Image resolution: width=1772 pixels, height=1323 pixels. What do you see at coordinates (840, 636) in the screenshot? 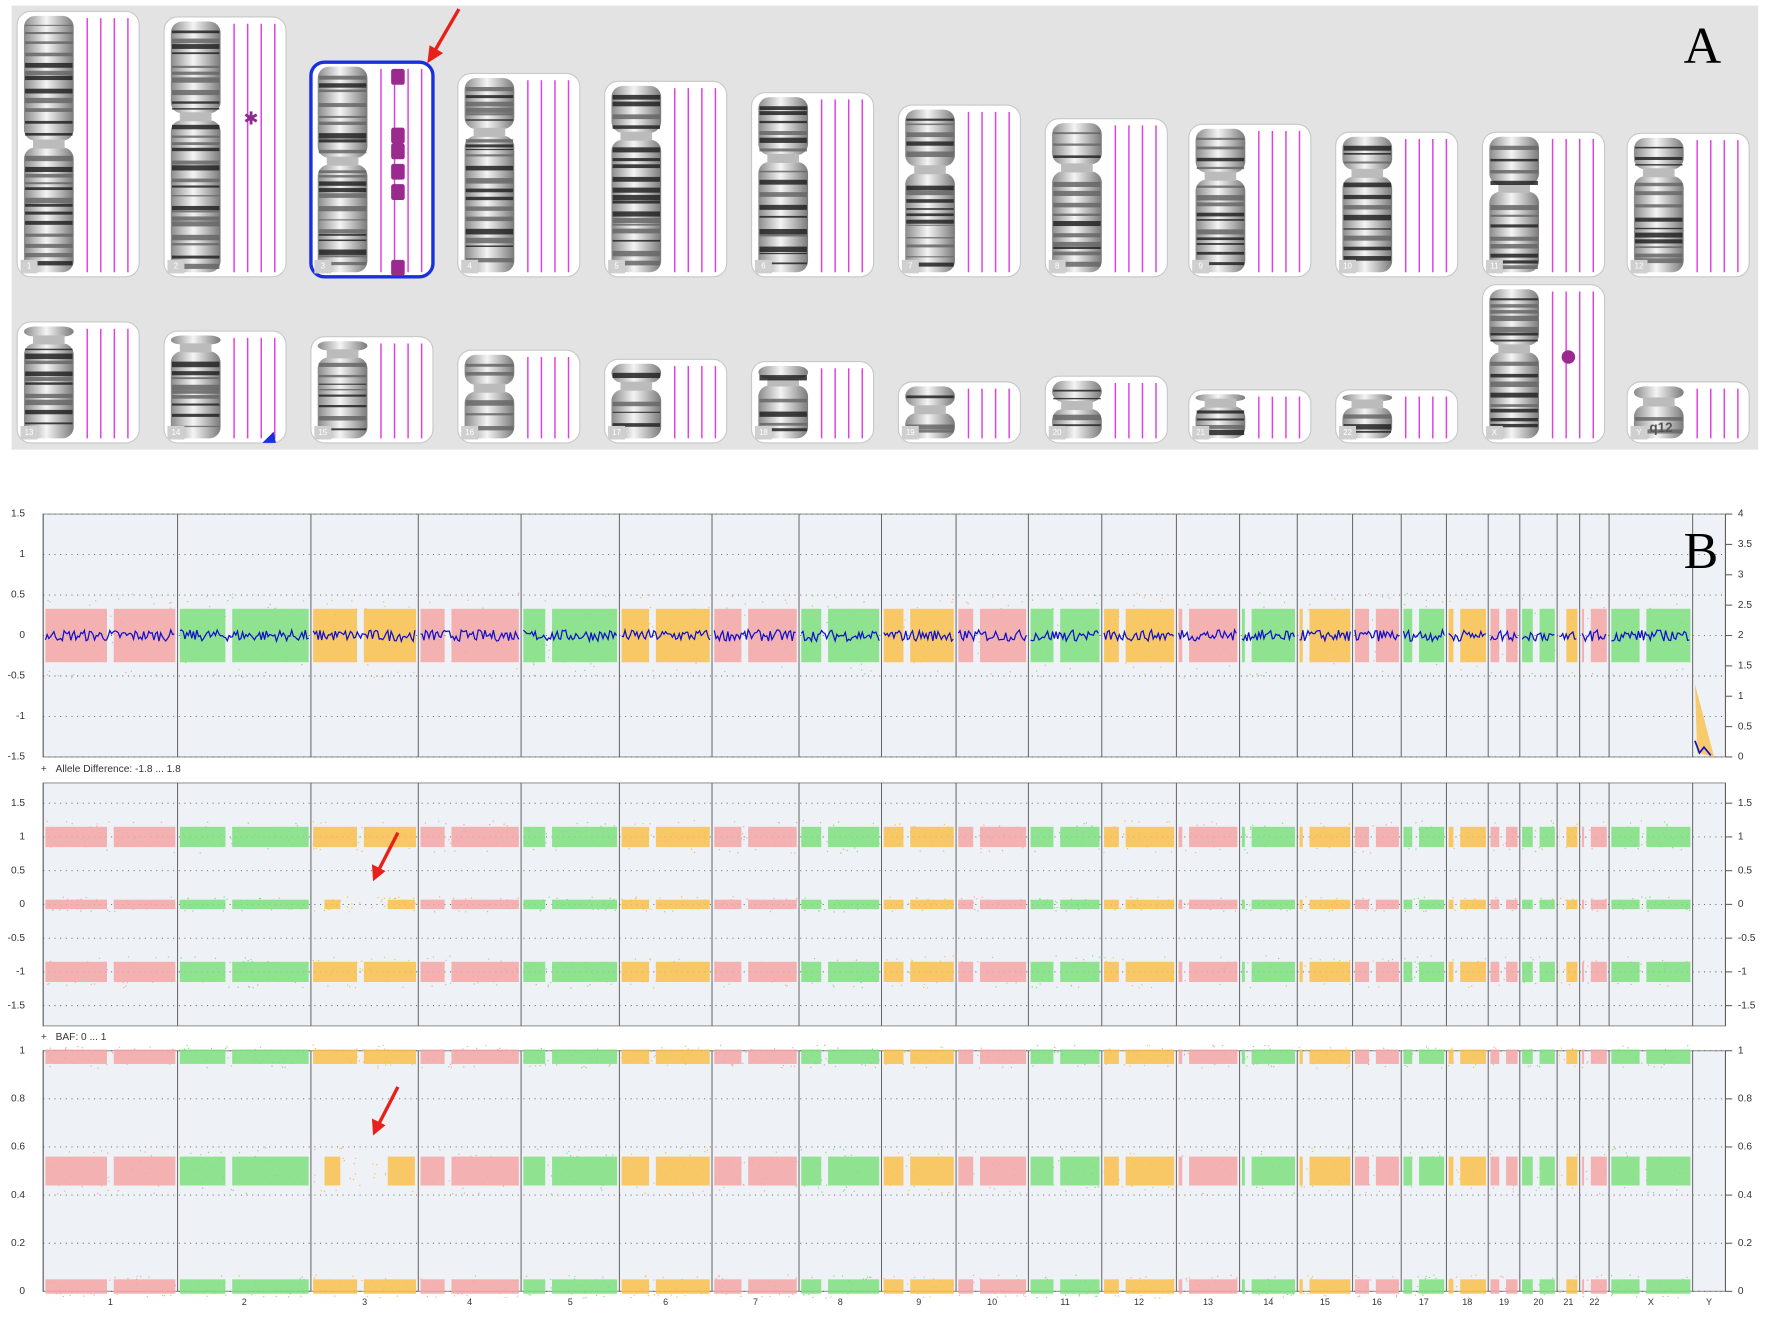
I see `copy-number-line` at bounding box center [840, 636].